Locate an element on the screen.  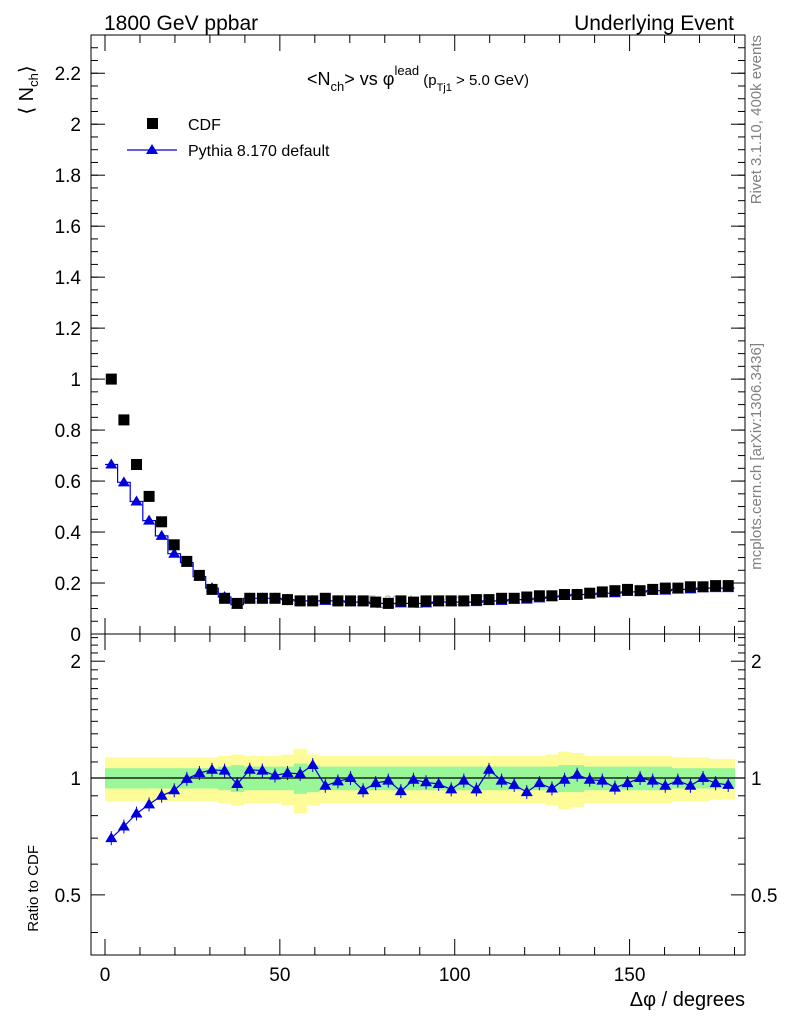
ratio-y-tick-label: 0.5 is located at coordinates (68, 896).